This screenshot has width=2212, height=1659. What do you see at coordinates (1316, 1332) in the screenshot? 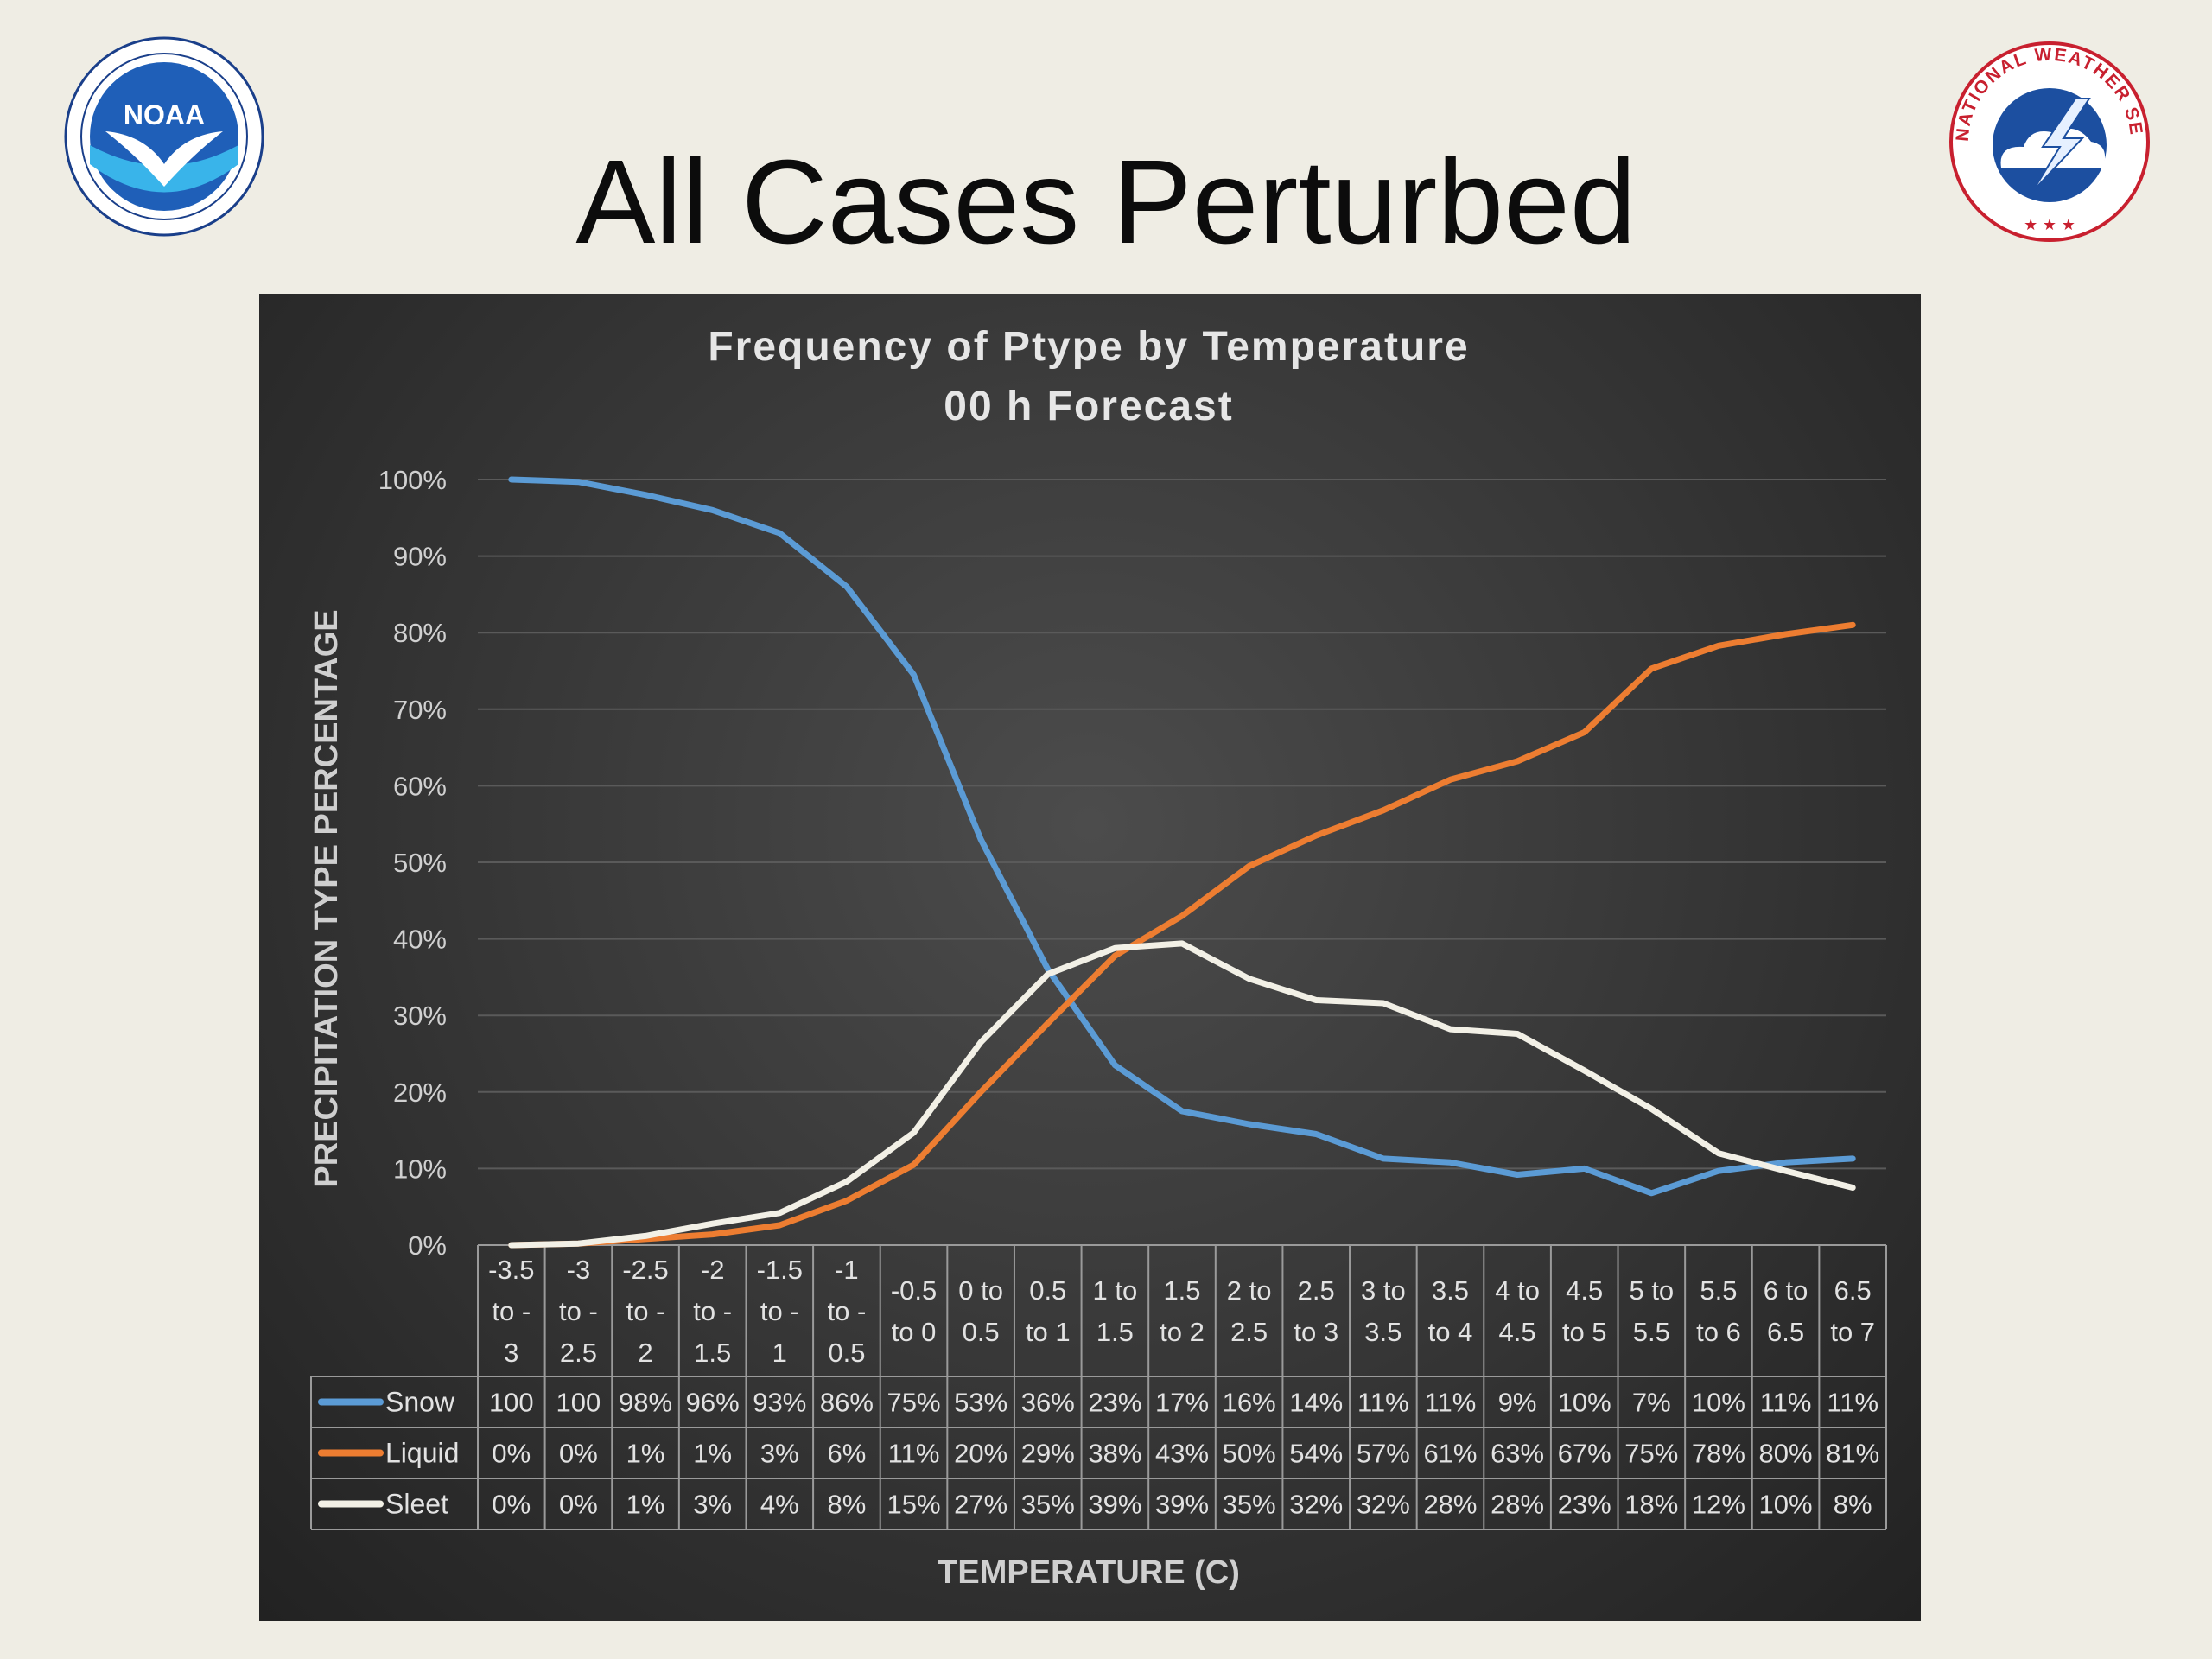
I see `x-category-label: to 3` at bounding box center [1316, 1332].